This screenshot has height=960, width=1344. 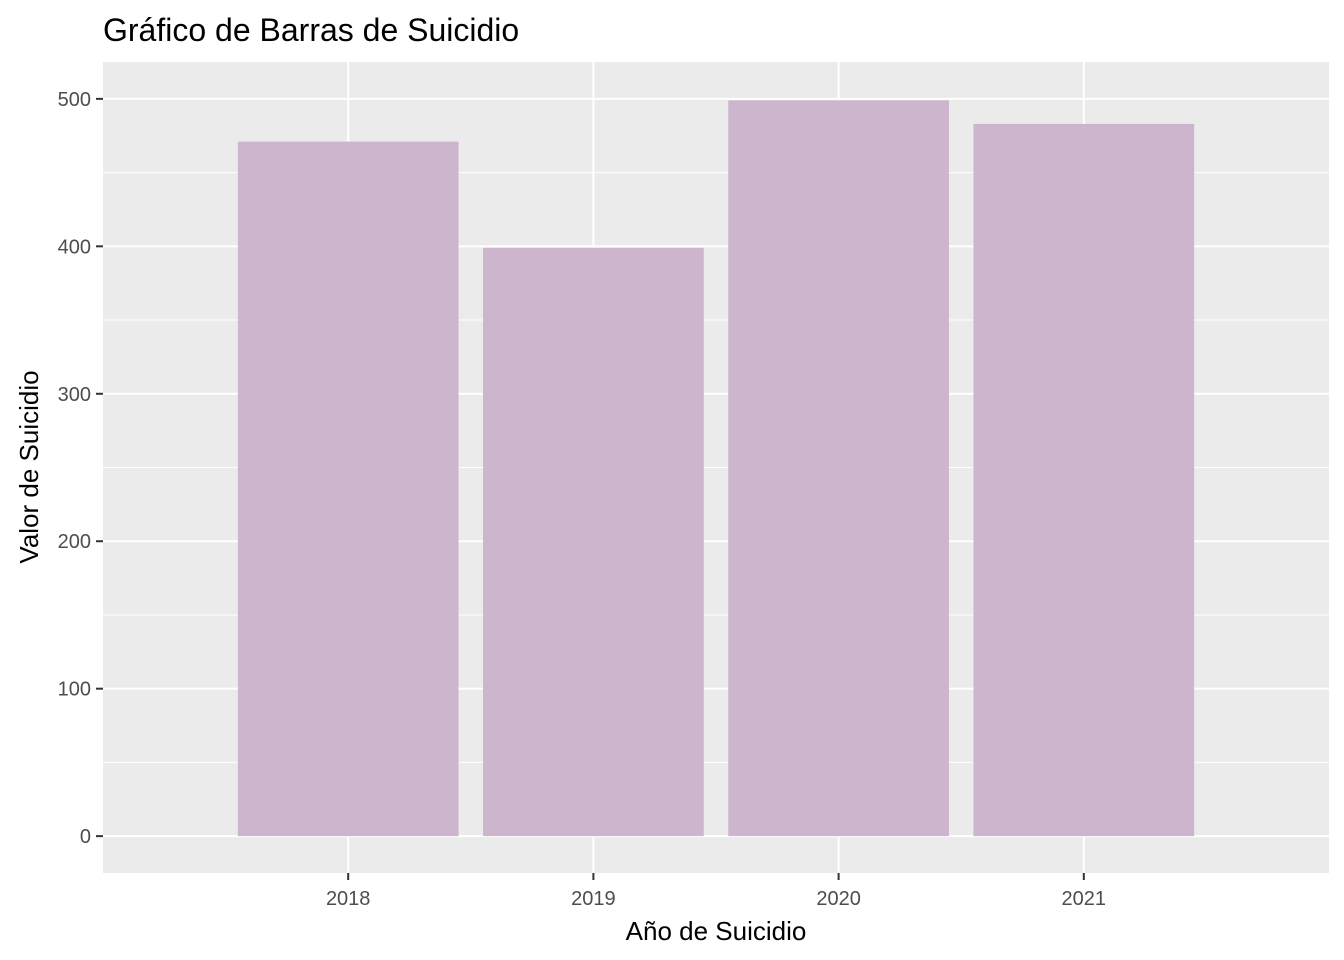 I want to click on bar-2020, so click(x=838, y=468).